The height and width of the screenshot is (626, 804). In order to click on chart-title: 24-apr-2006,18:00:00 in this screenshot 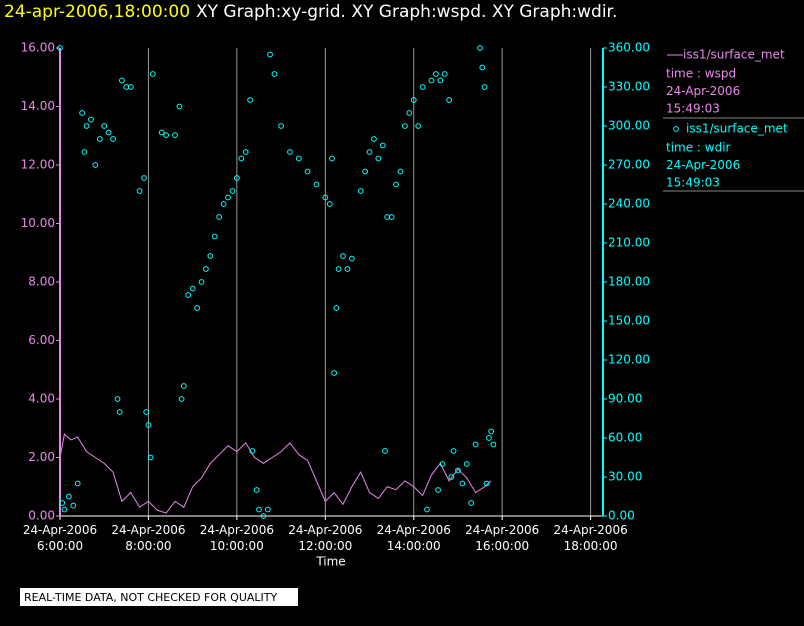, I will do `click(97, 12)`.